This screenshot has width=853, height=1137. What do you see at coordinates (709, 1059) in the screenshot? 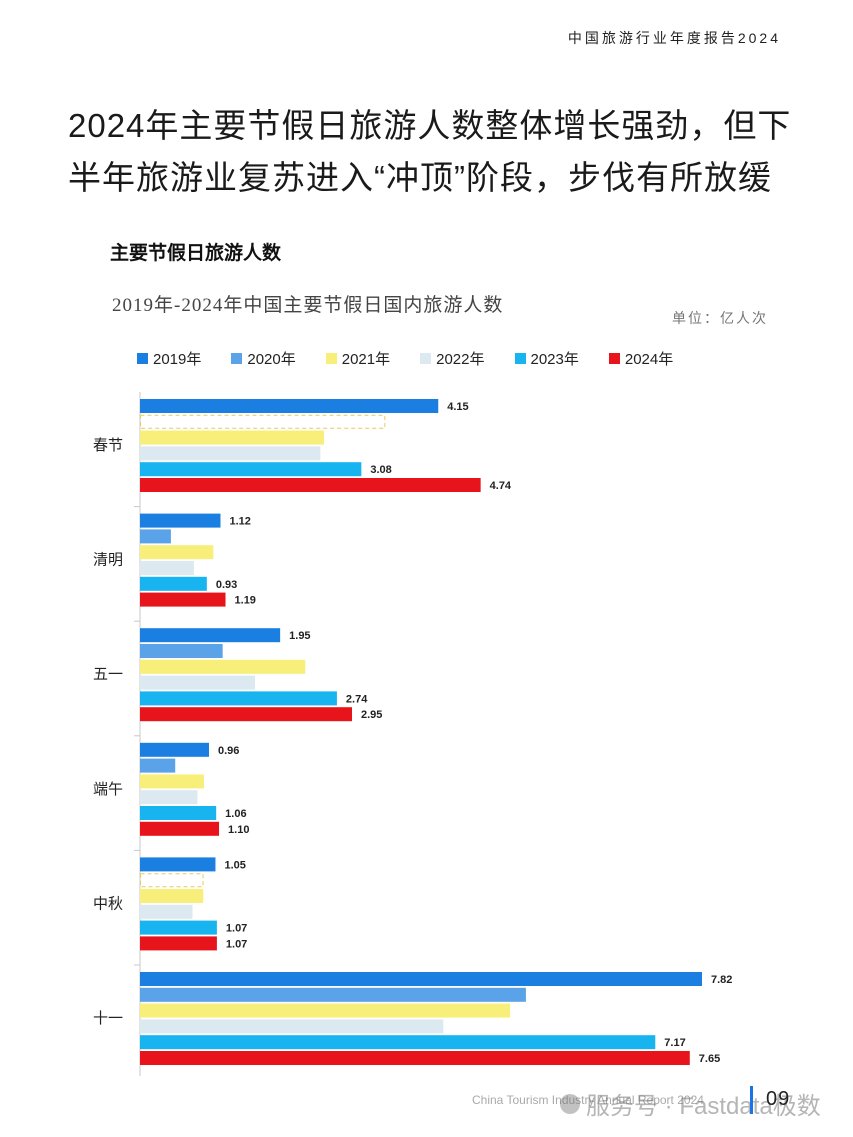
I see `data-label: 7.65` at bounding box center [709, 1059].